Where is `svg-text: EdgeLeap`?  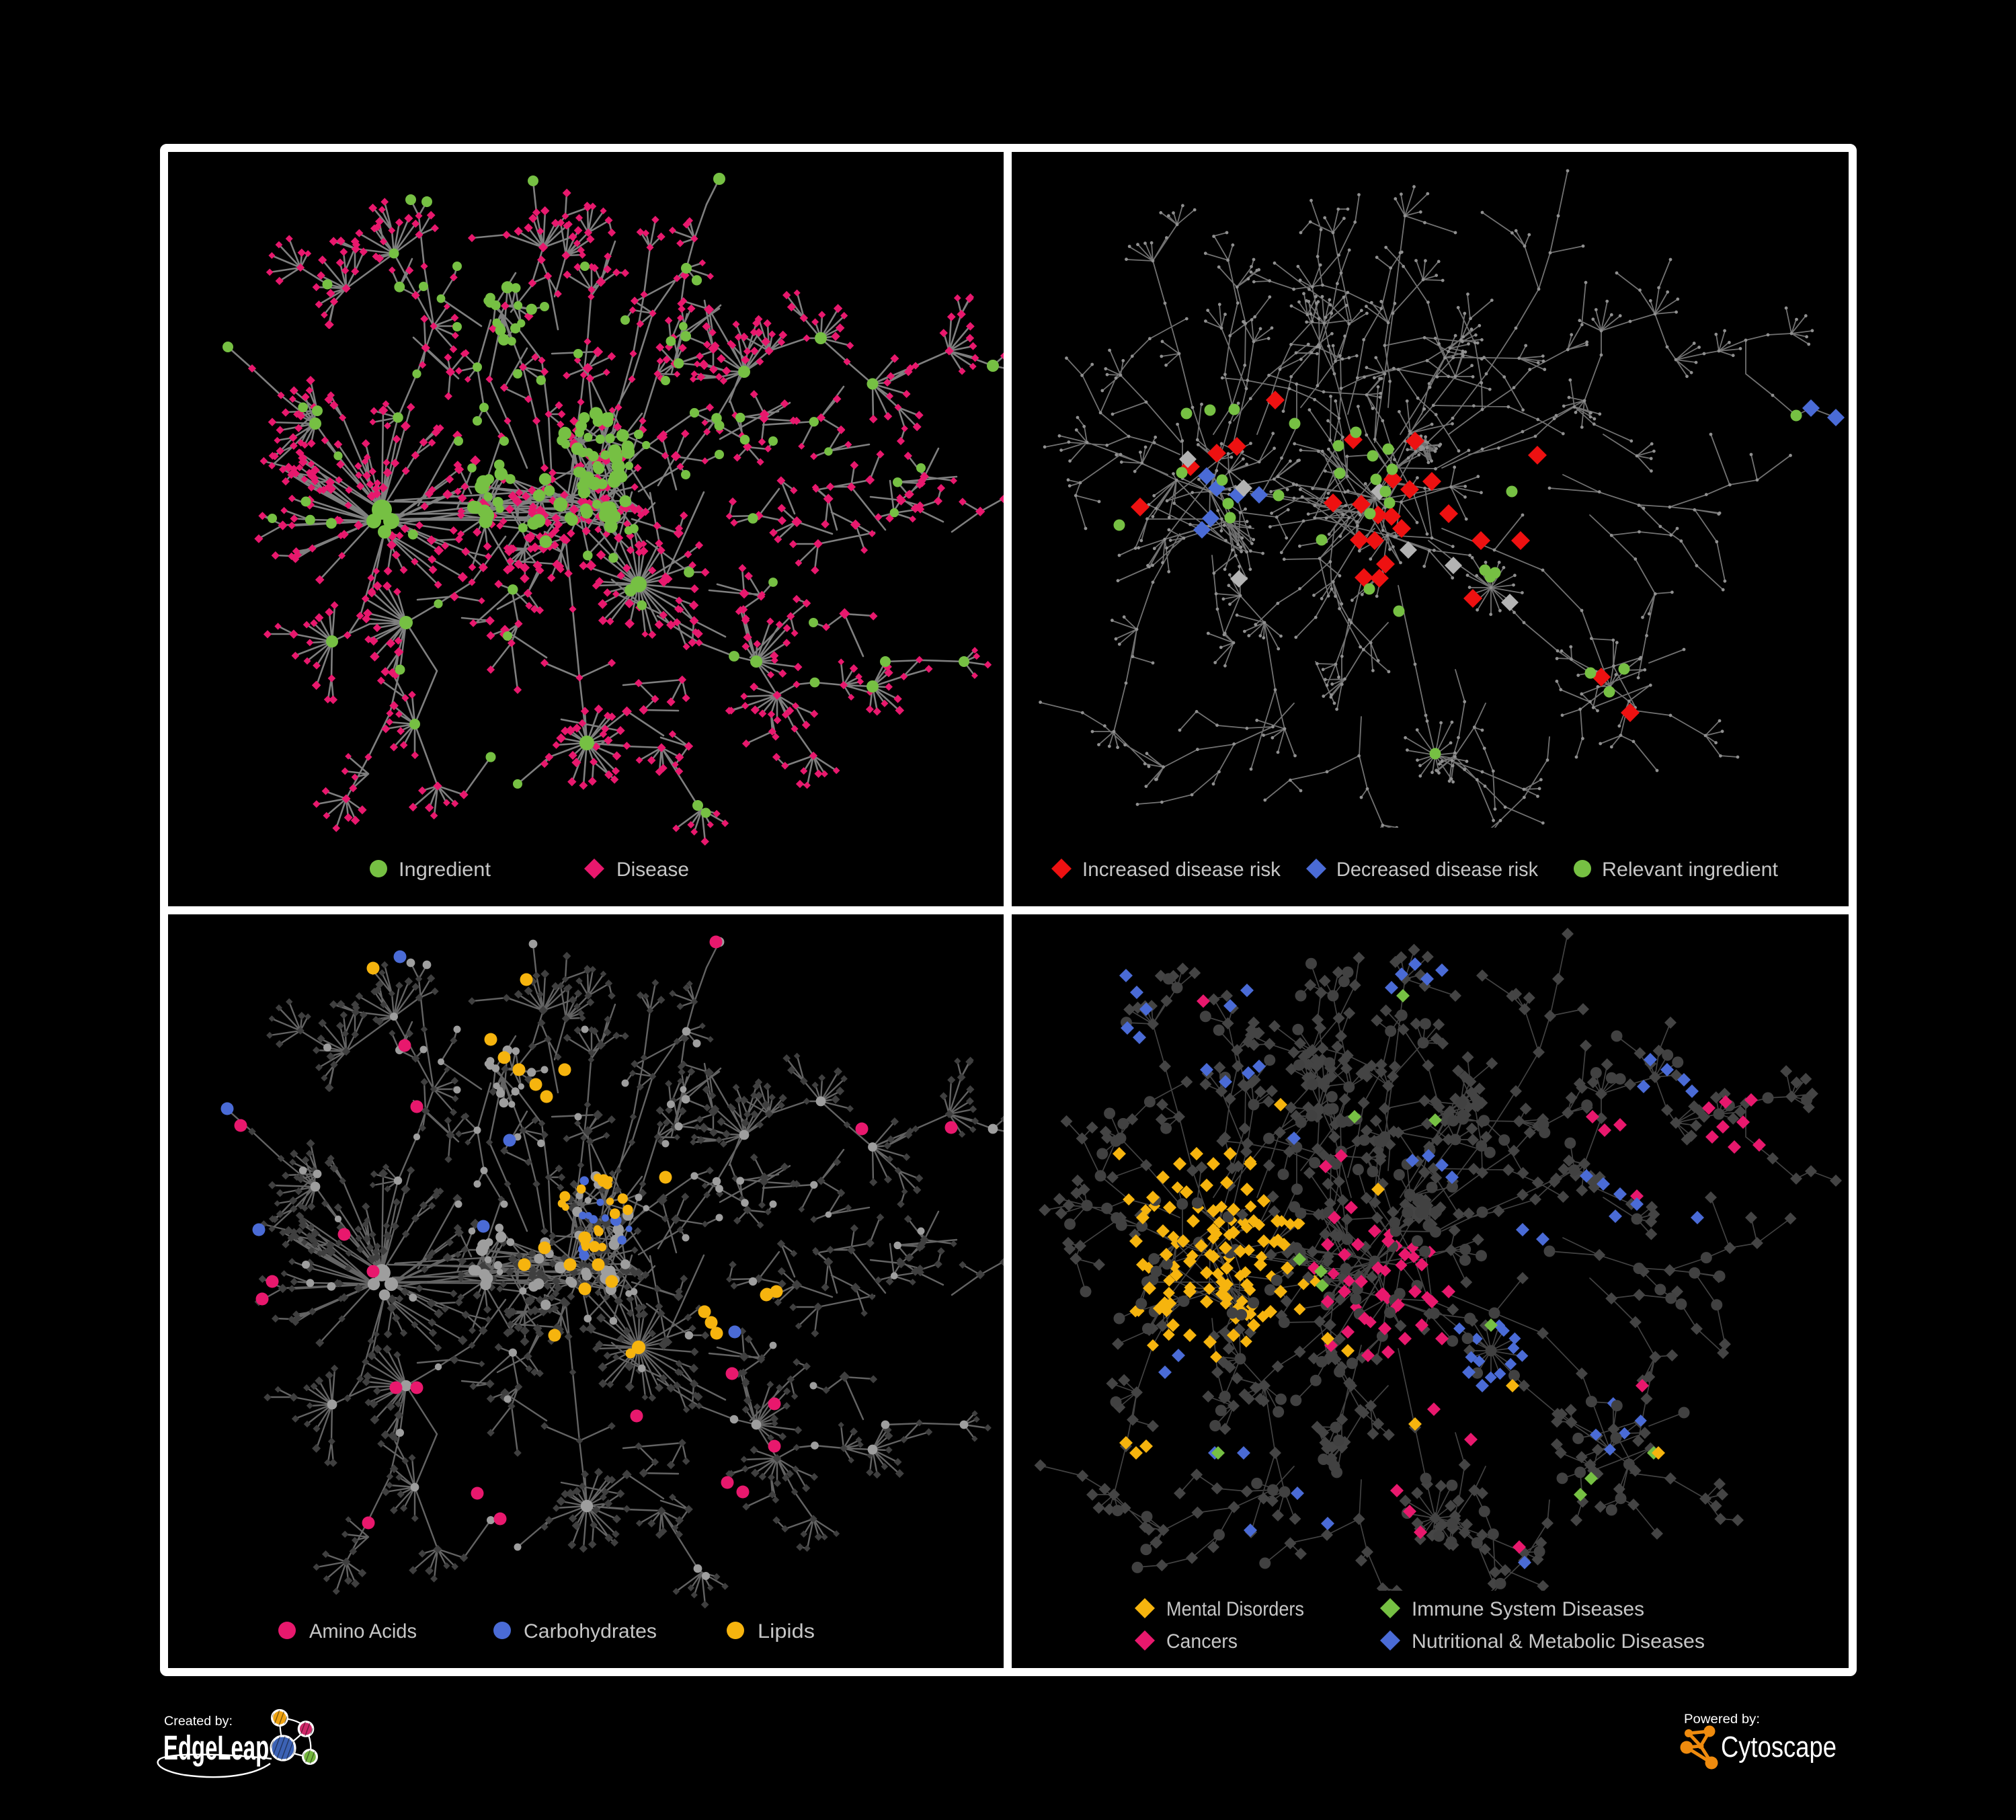 svg-text: EdgeLeap is located at coordinates (216, 1748).